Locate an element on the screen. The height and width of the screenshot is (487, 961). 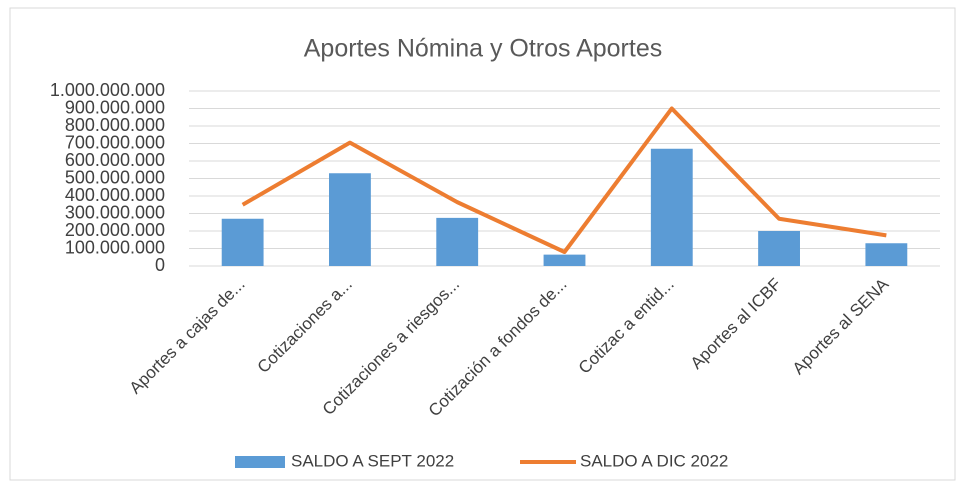
y-tick-label: 900.000.000 is located at coordinates (115, 107).